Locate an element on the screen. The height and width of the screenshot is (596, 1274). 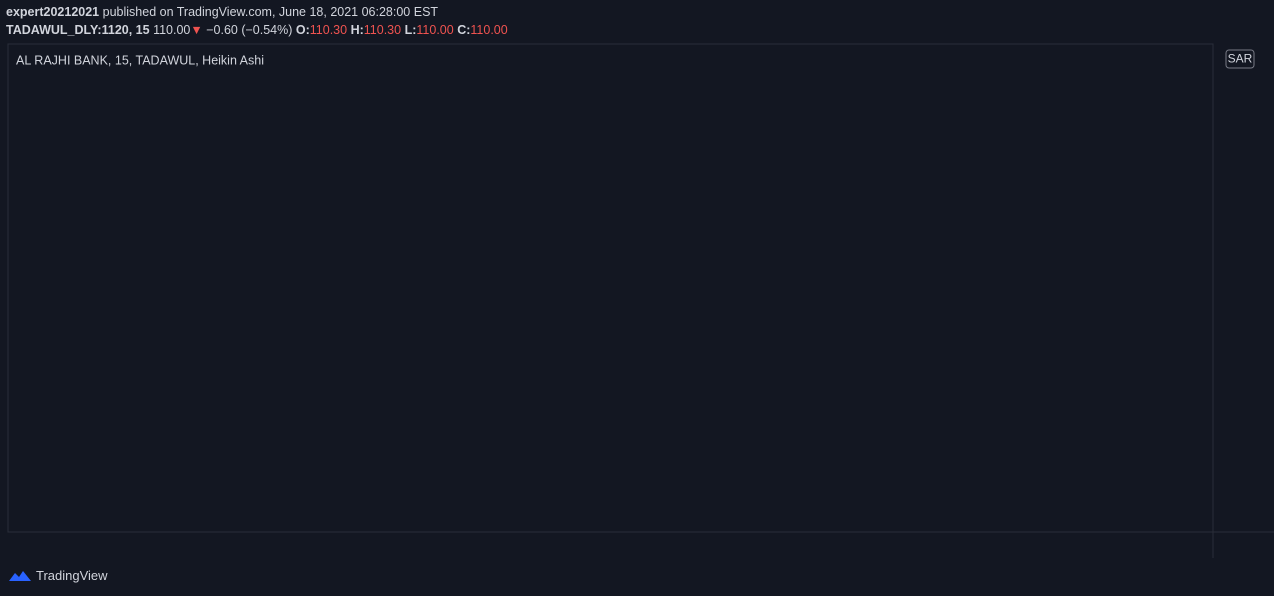
ohlc-label: L: is located at coordinates (410, 30).